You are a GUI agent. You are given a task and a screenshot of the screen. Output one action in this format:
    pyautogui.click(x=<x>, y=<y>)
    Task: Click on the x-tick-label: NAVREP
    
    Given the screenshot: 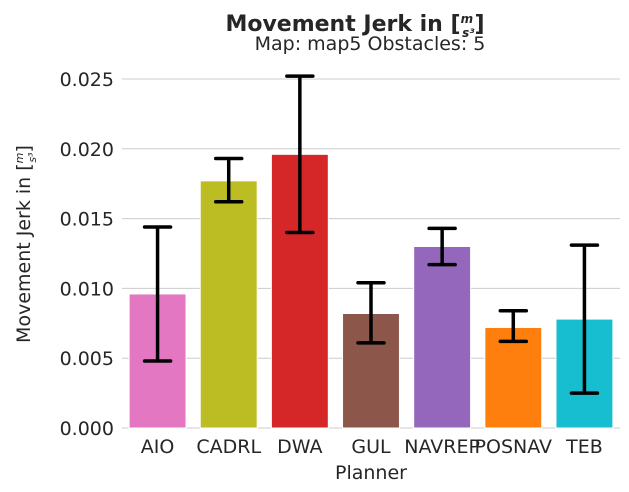 What is the action you would take?
    pyautogui.click(x=442, y=447)
    